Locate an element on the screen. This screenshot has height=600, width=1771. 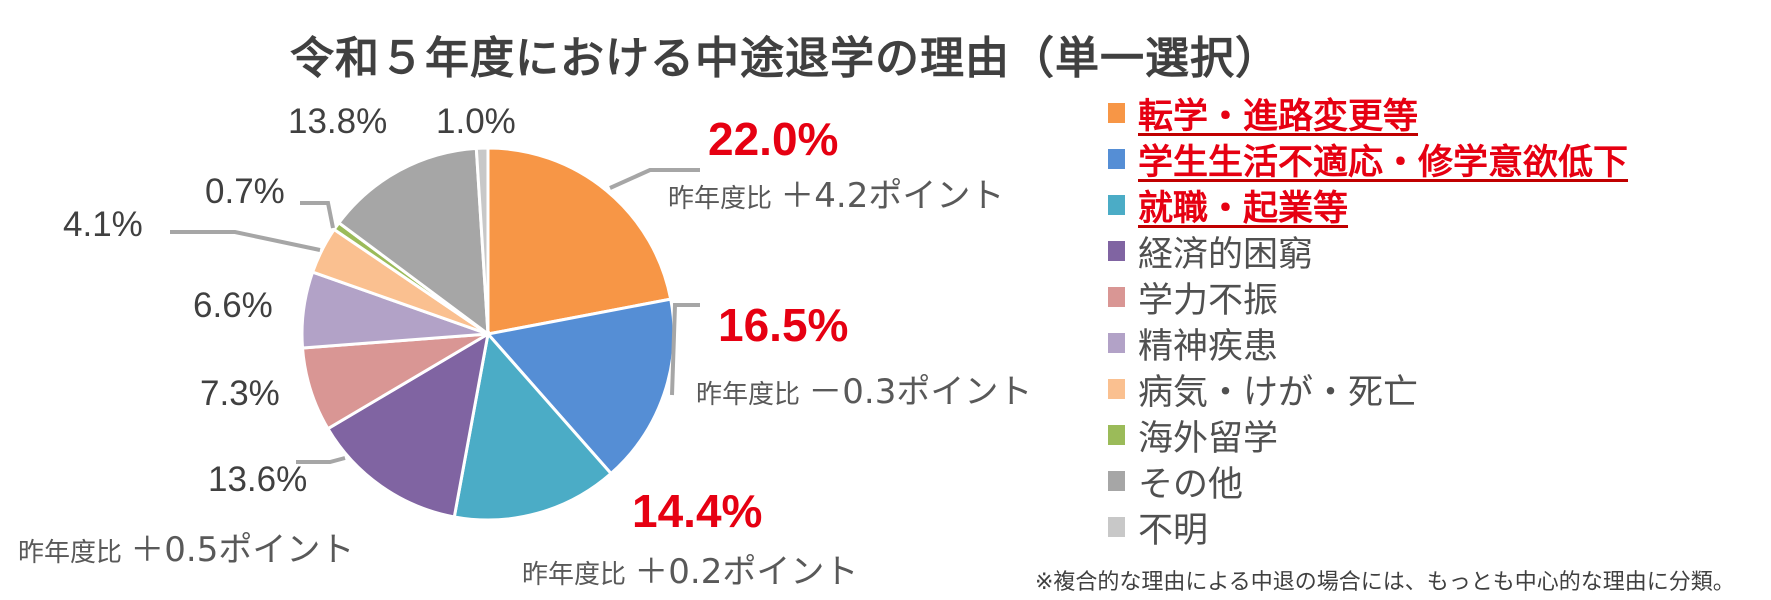
label-s1-prefix: 昨年度比 is located at coordinates (748, 395).